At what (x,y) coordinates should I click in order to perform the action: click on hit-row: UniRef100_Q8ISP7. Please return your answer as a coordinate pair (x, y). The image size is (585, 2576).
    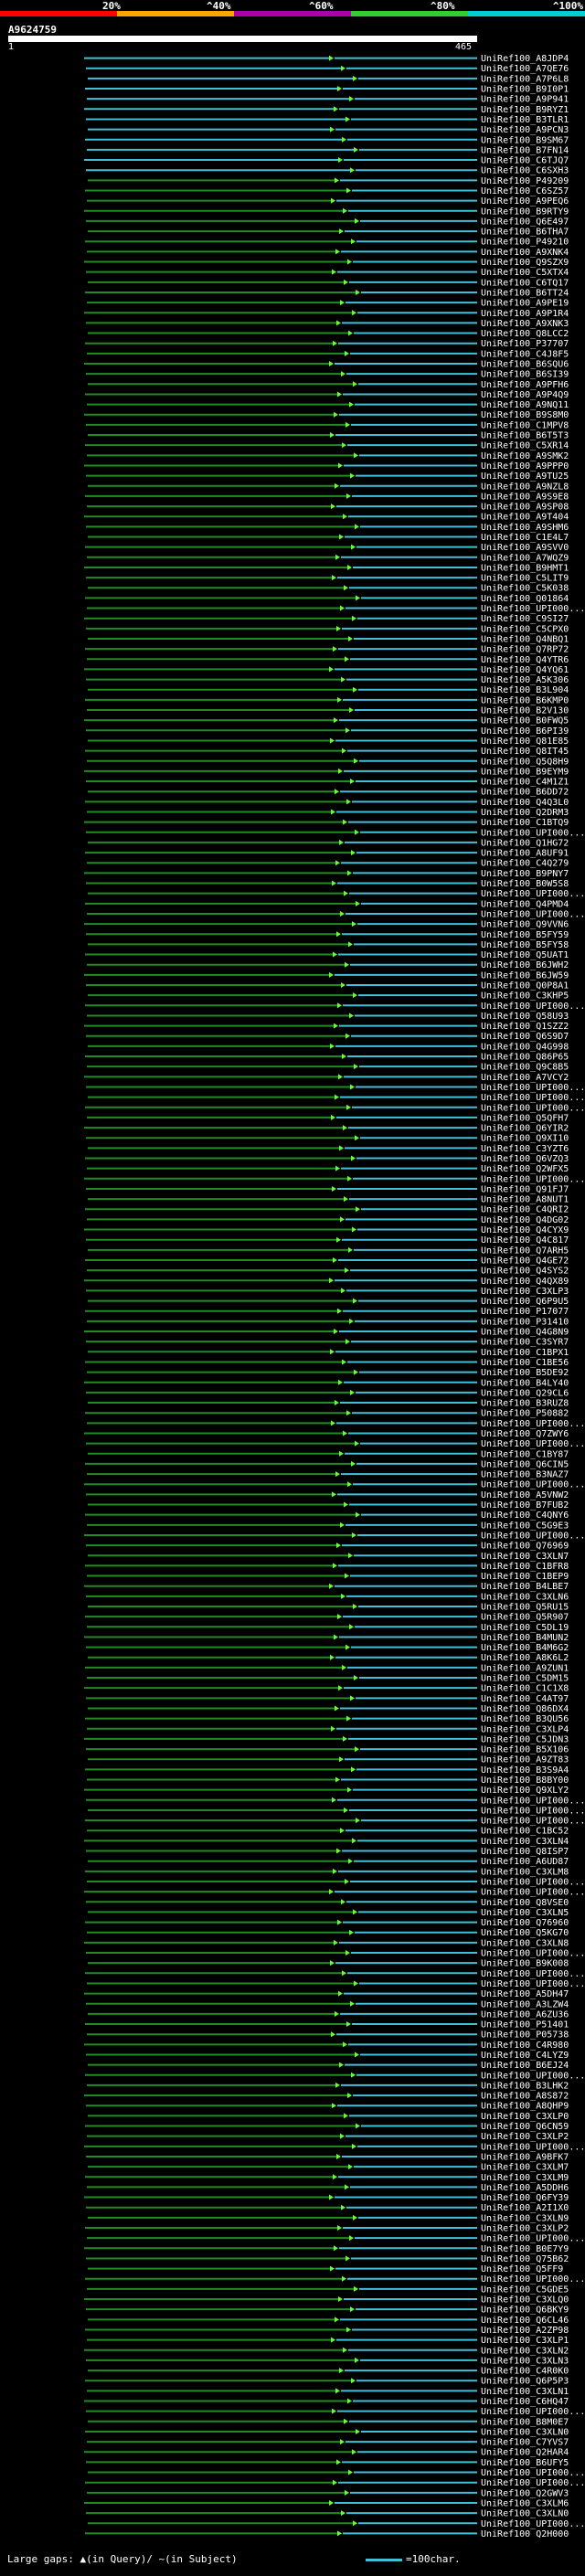
    Looking at the image, I should click on (328, 1852).